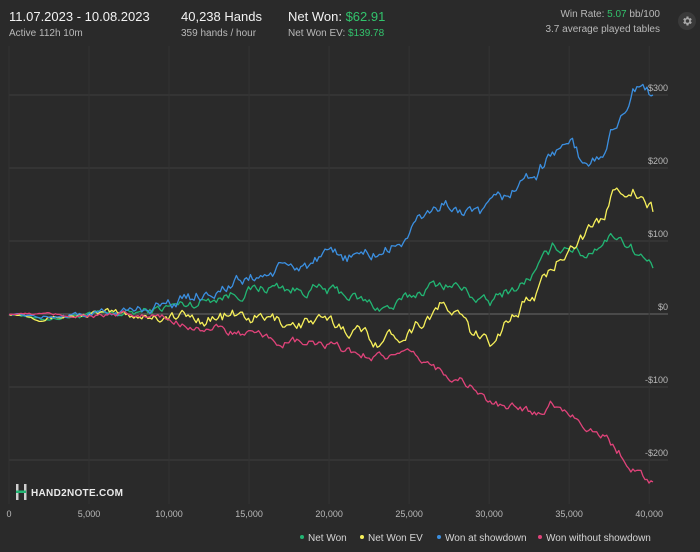  Describe the element at coordinates (656, 270) in the screenshot. I see `y-axis-ticks: $300 $200 $100 $0 -$100 -$200` at that location.